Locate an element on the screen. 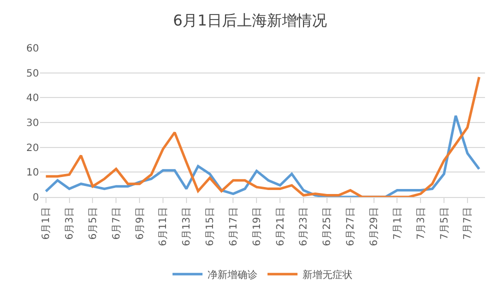 The width and height of the screenshot is (500, 300). x-tick-label: 6月21日 is located at coordinates (280, 226).